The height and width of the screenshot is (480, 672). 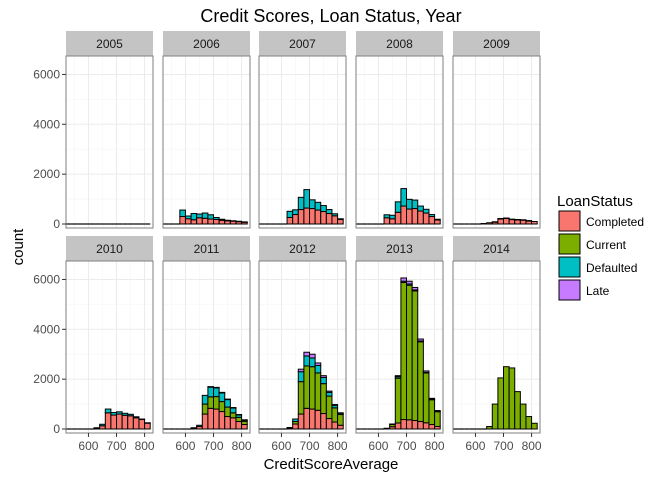 What do you see at coordinates (18, 247) in the screenshot?
I see `y-axis-title: count` at bounding box center [18, 247].